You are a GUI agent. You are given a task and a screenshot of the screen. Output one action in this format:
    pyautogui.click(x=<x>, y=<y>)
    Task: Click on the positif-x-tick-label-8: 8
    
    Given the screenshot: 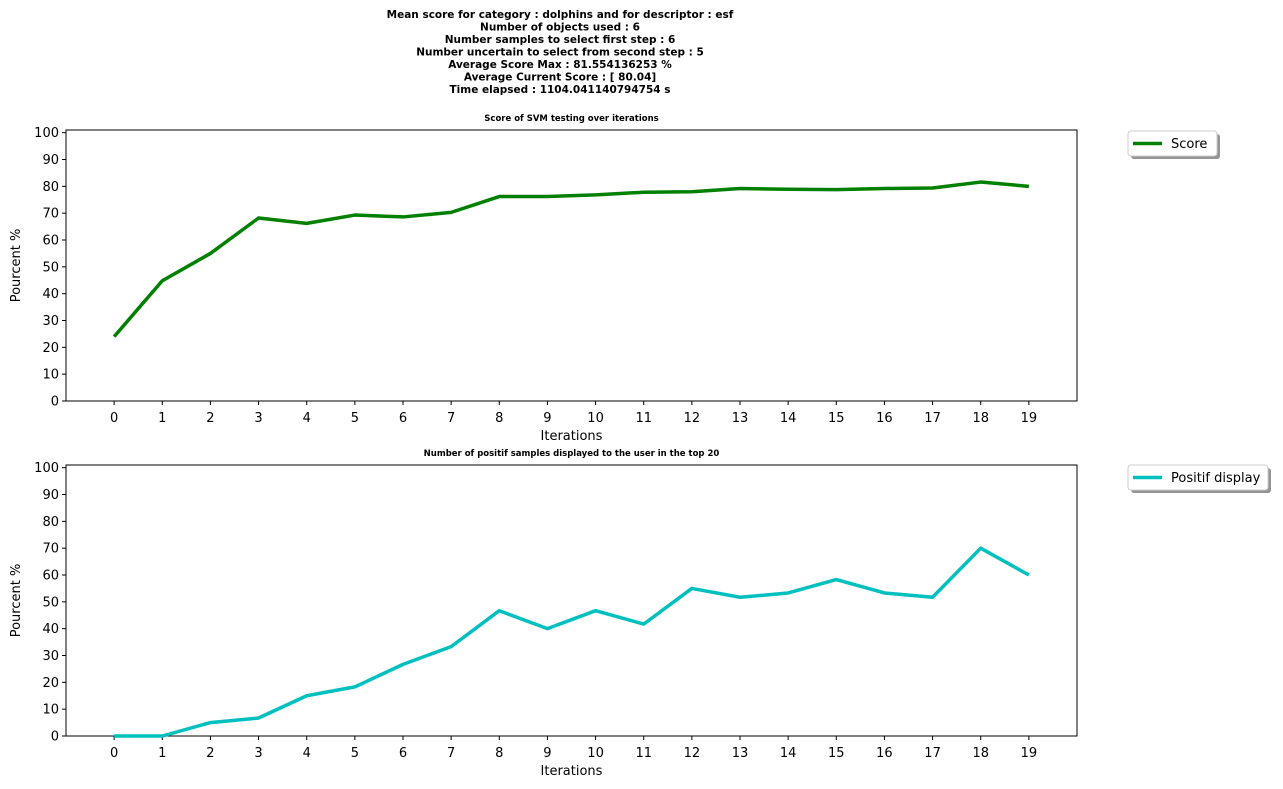 What is the action you would take?
    pyautogui.click(x=499, y=753)
    